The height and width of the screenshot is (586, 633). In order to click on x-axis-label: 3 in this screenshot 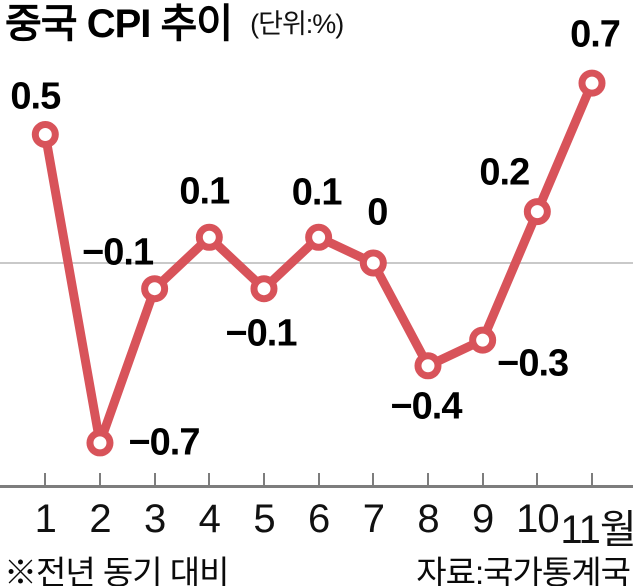, I will do `click(155, 519)`.